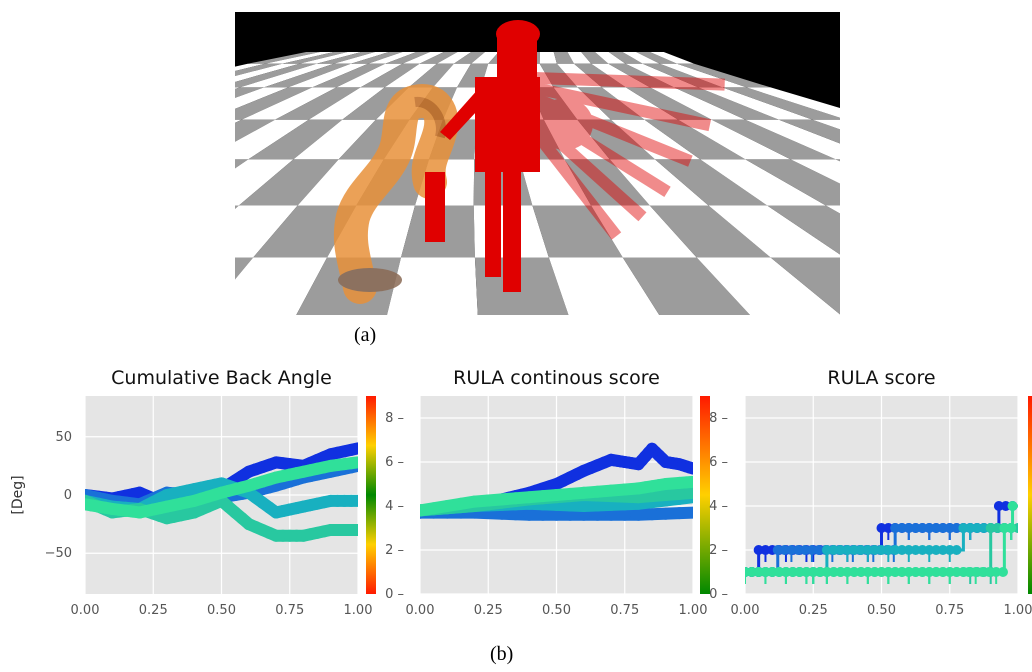 Image resolution: width=1032 pixels, height=672 pixels. Describe the element at coordinates (394, 506) in the screenshot. I see `y-tick-label: 4 –` at that location.